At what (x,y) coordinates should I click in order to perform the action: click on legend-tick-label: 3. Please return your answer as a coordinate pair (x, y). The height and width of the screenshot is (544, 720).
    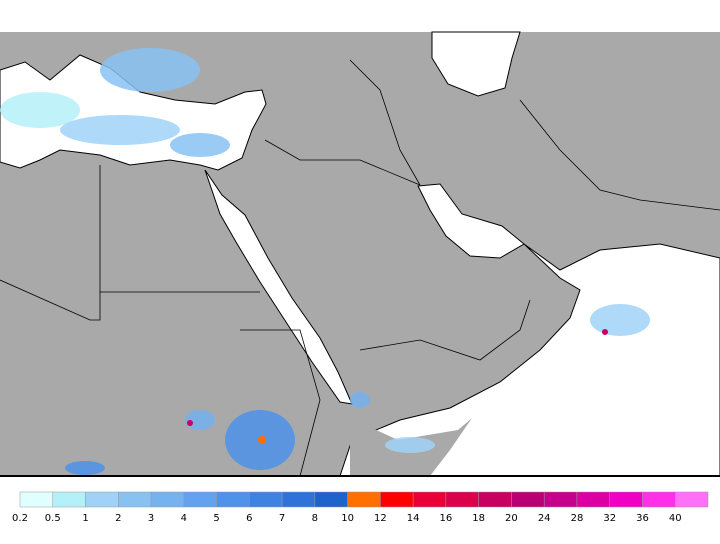
    Looking at the image, I should click on (151, 518).